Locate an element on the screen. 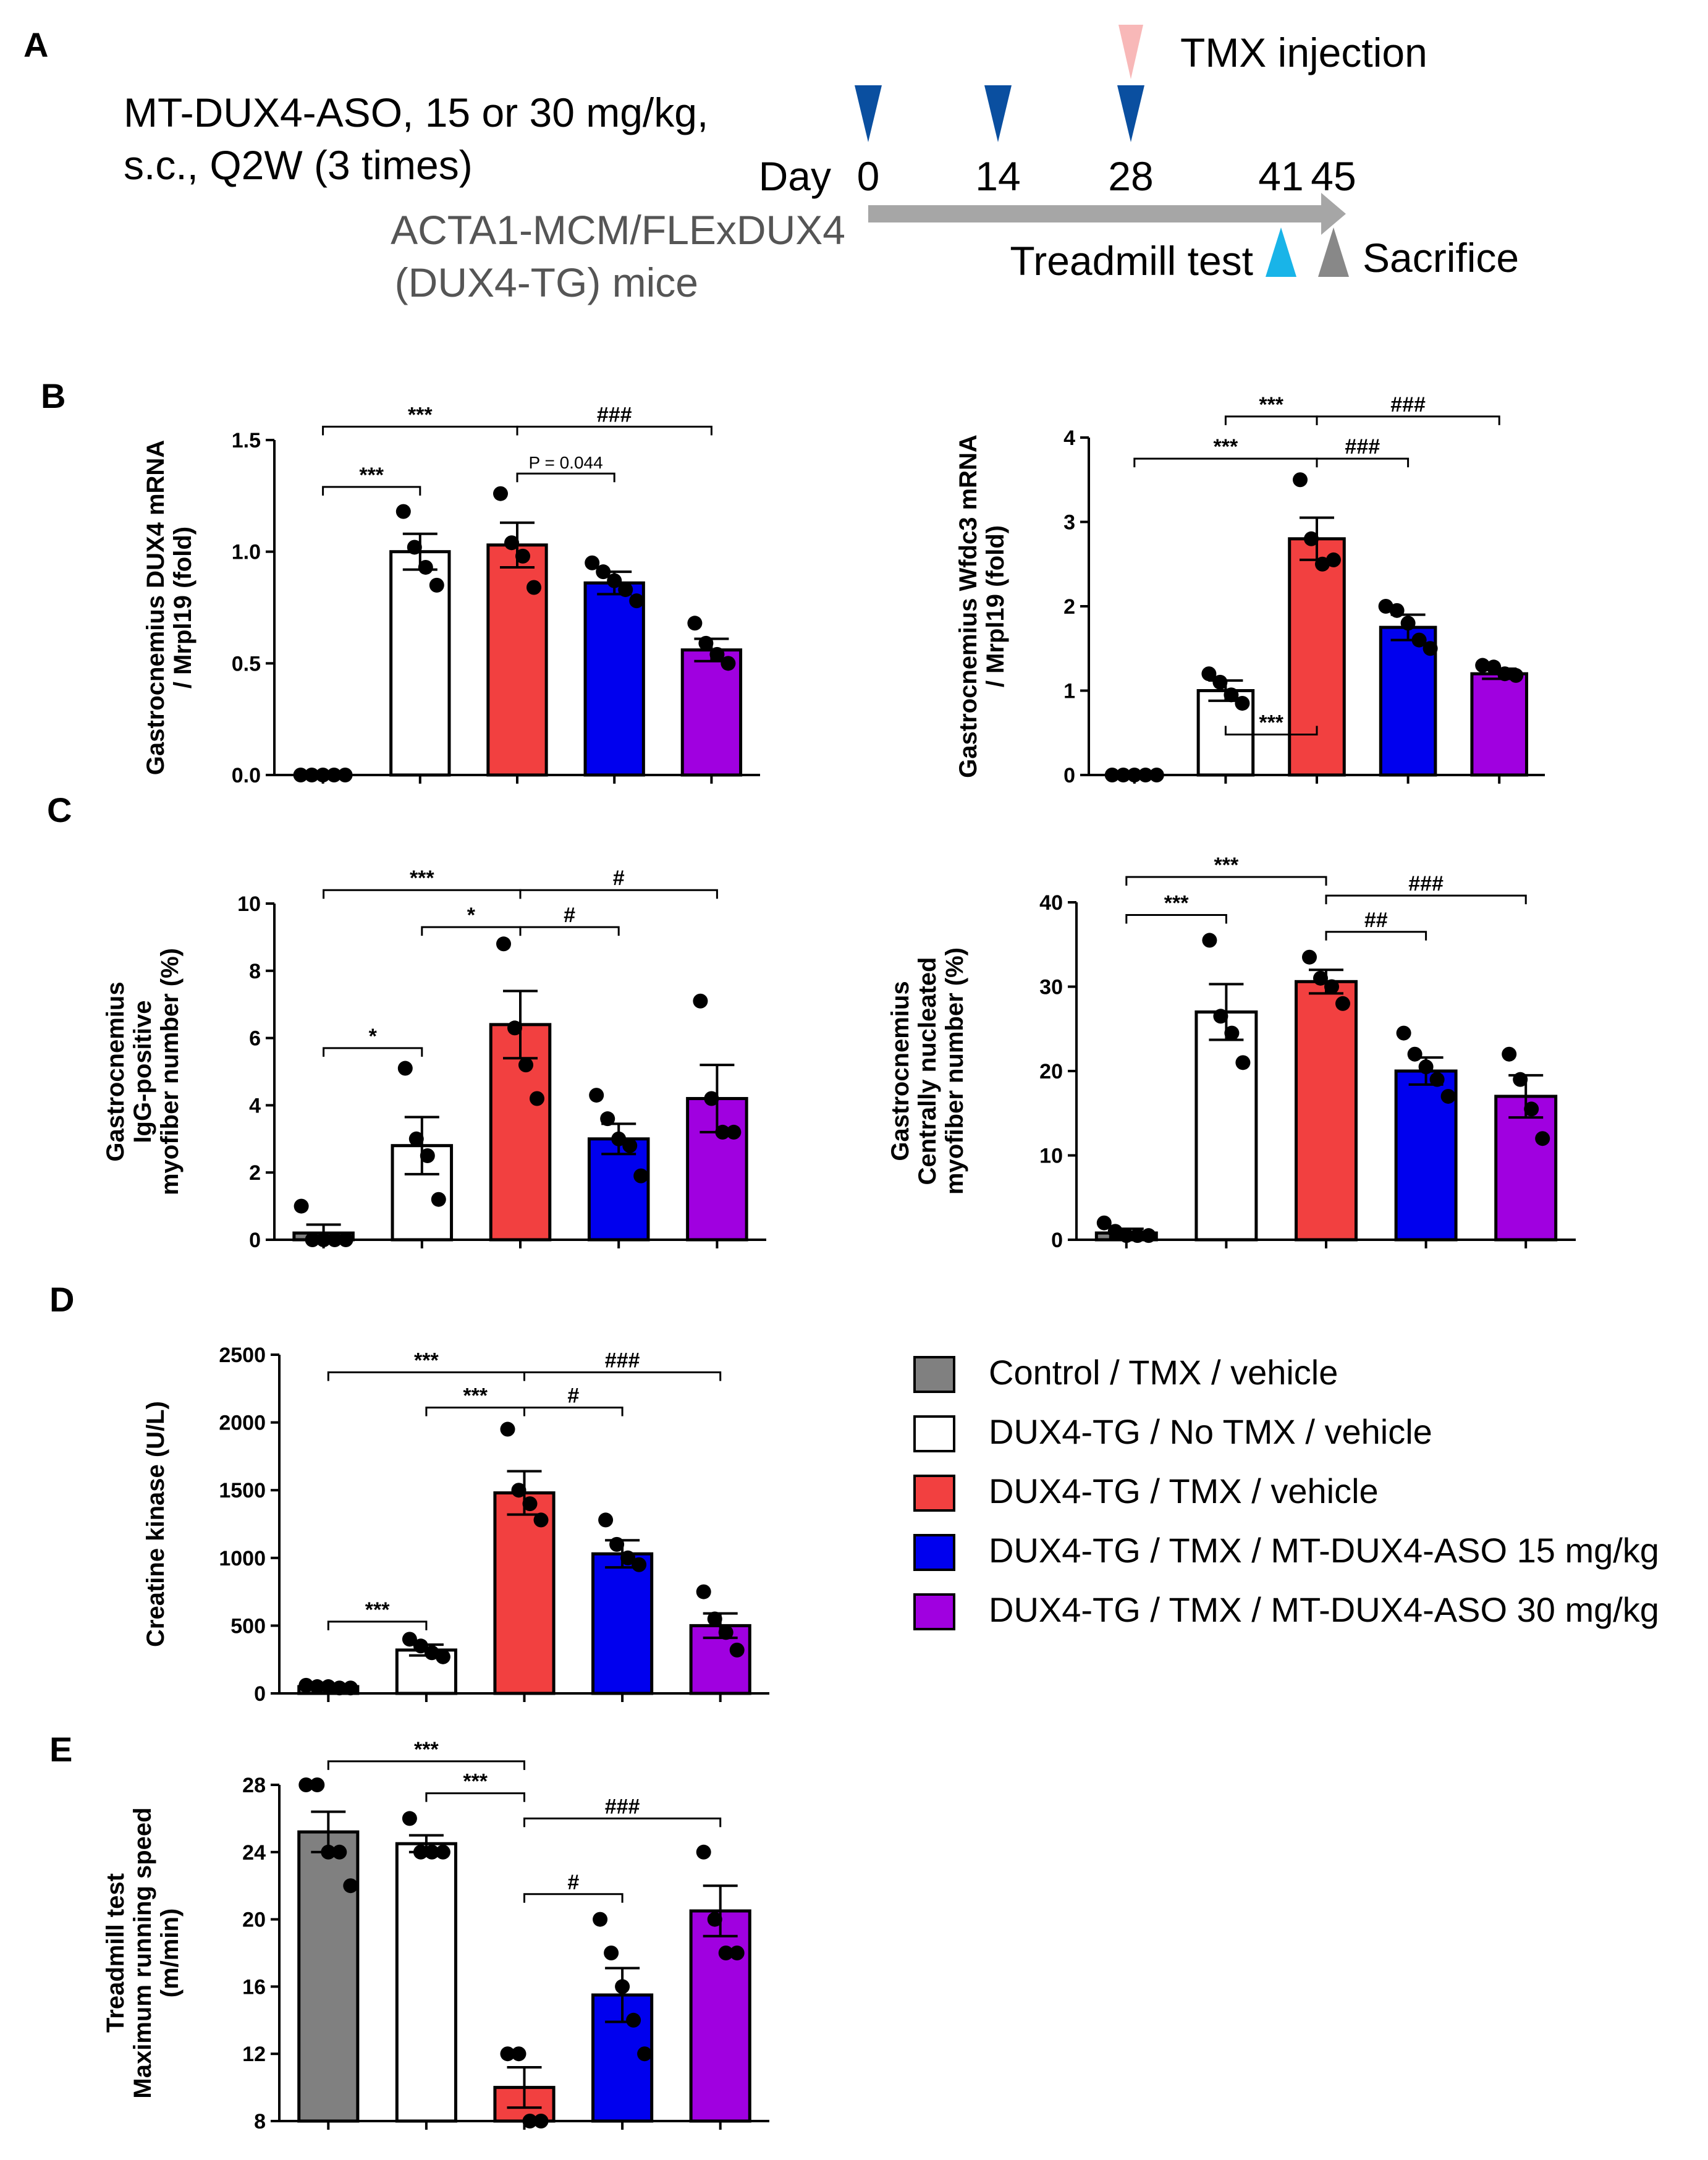 This screenshot has height=2160, width=1708. y-tick-label: 1500 is located at coordinates (242, 1491).